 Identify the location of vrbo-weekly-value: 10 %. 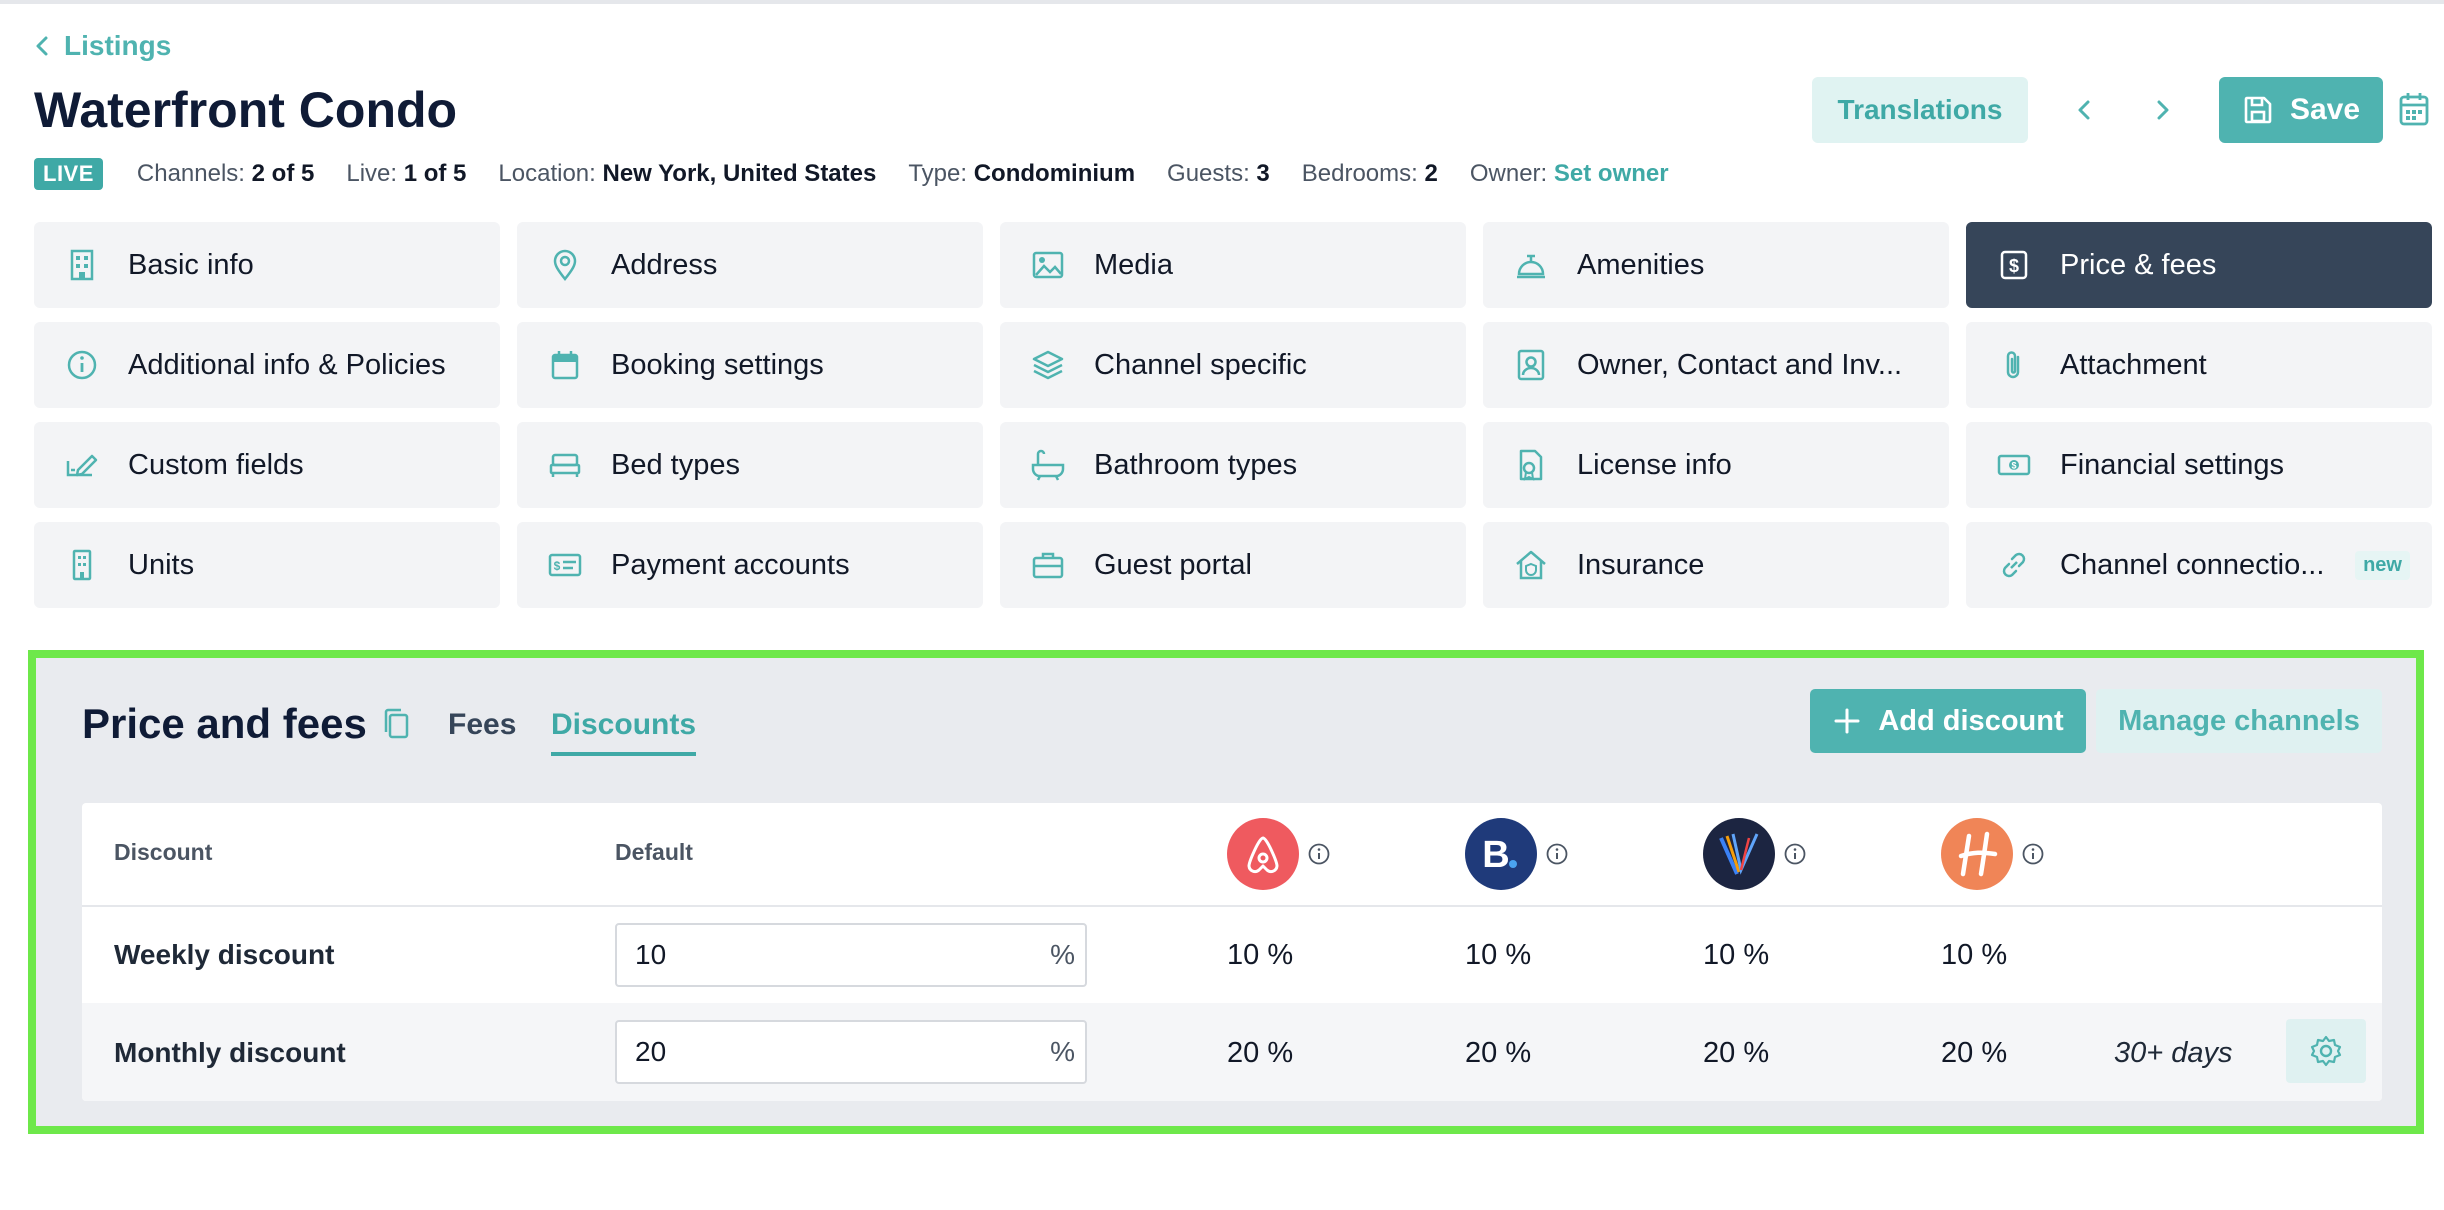
(1736, 955).